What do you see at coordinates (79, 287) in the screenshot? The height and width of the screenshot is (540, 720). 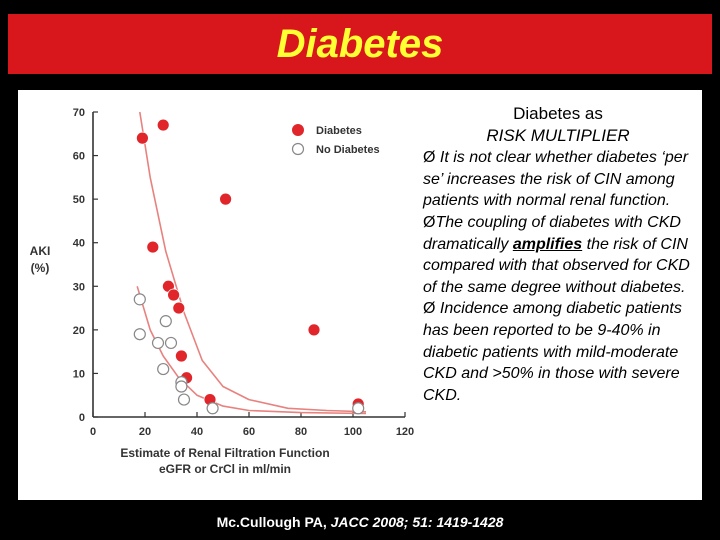 I see `y-tick-label: 30` at bounding box center [79, 287].